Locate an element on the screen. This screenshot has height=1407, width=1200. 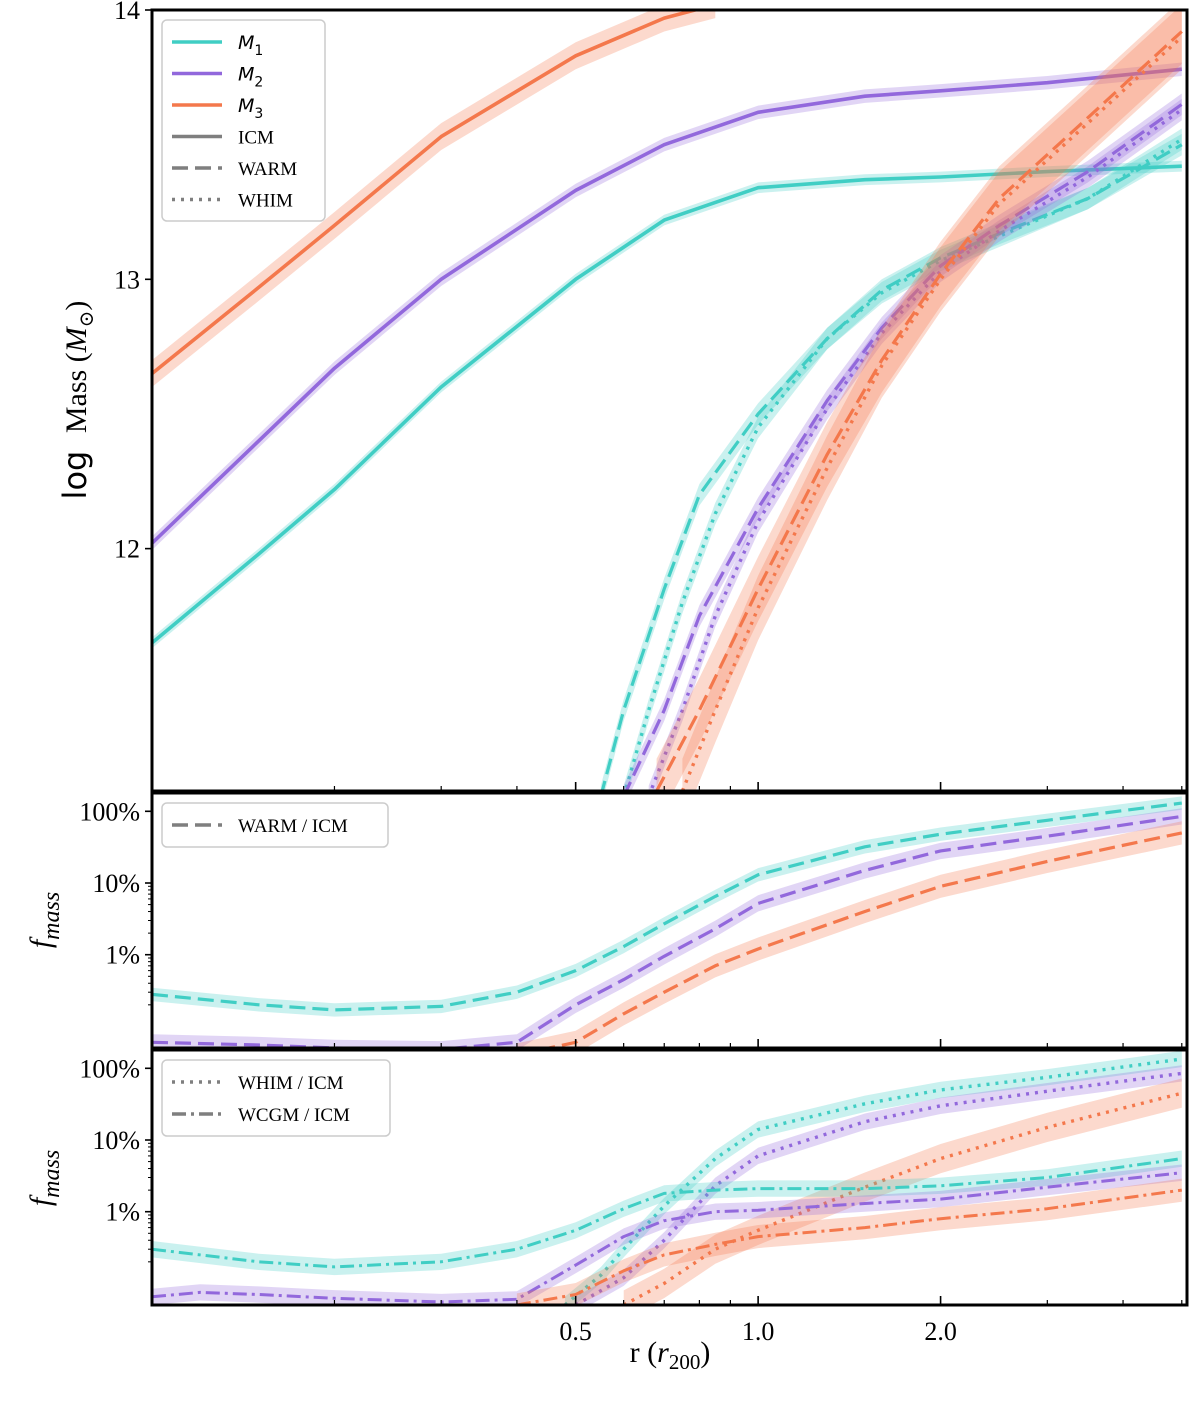
series-m2-wcgm-icm is located at coordinates (667, 1237).